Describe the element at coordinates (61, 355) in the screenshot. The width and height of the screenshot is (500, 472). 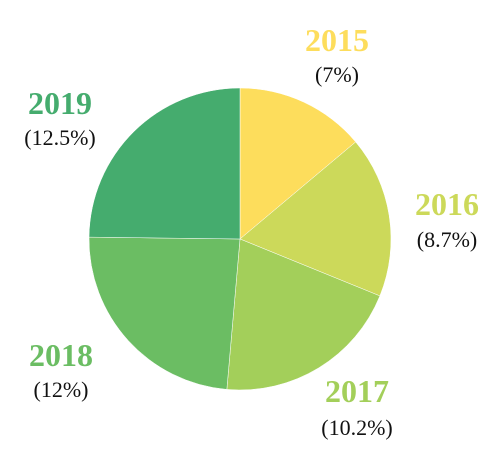
I see `slice-label-2018: 2018` at that location.